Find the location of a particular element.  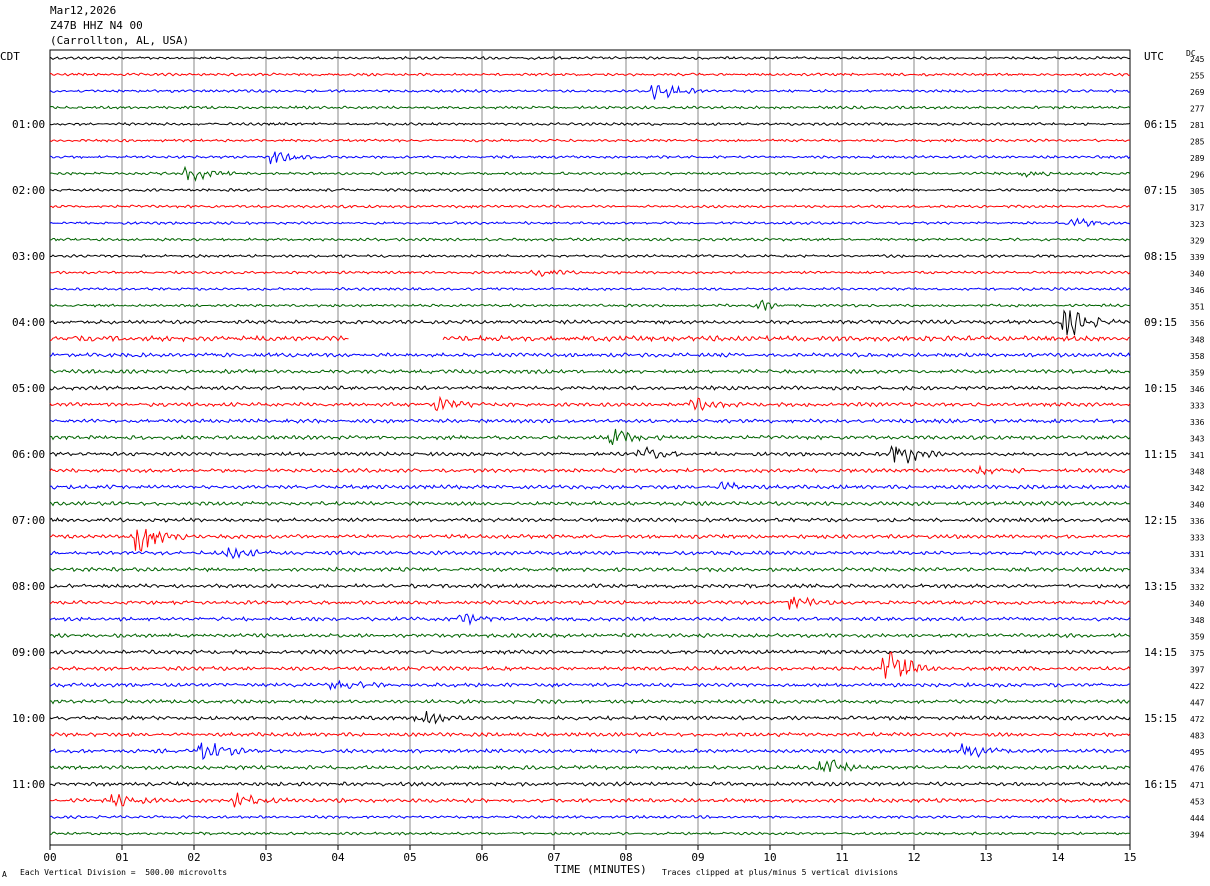

dc-offset-13: 340 is located at coordinates (1197, 274).